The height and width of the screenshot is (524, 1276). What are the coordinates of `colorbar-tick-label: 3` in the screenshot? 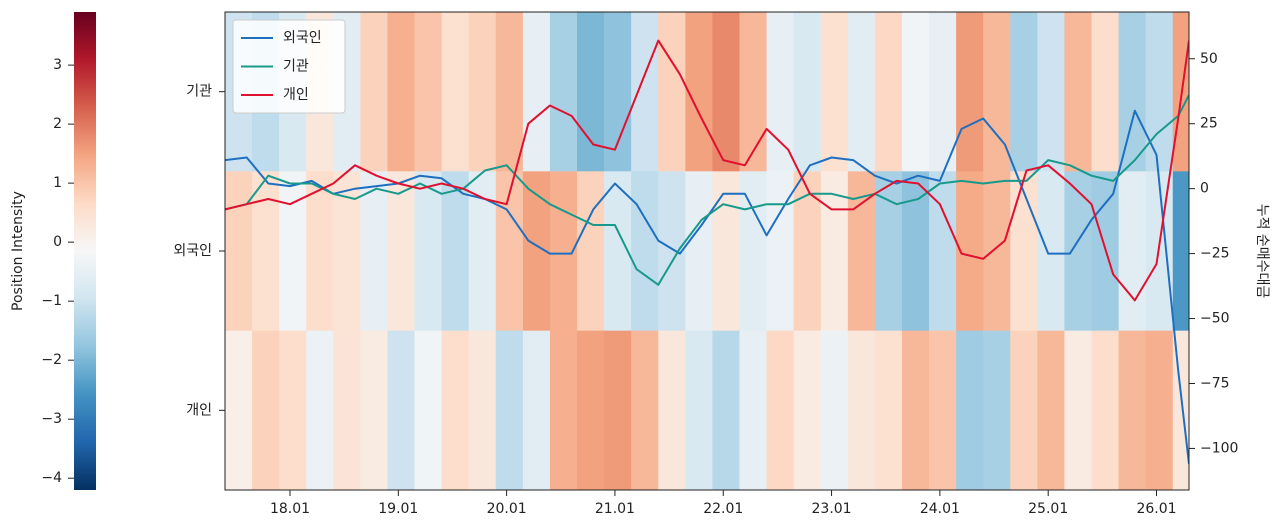 It's located at (57, 65).